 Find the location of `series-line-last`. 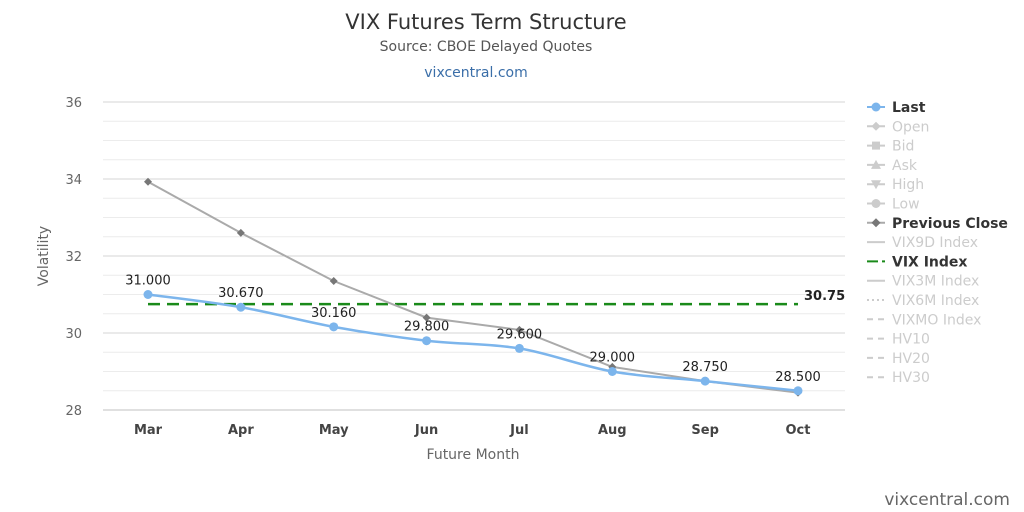

series-line-last is located at coordinates (473, 342).